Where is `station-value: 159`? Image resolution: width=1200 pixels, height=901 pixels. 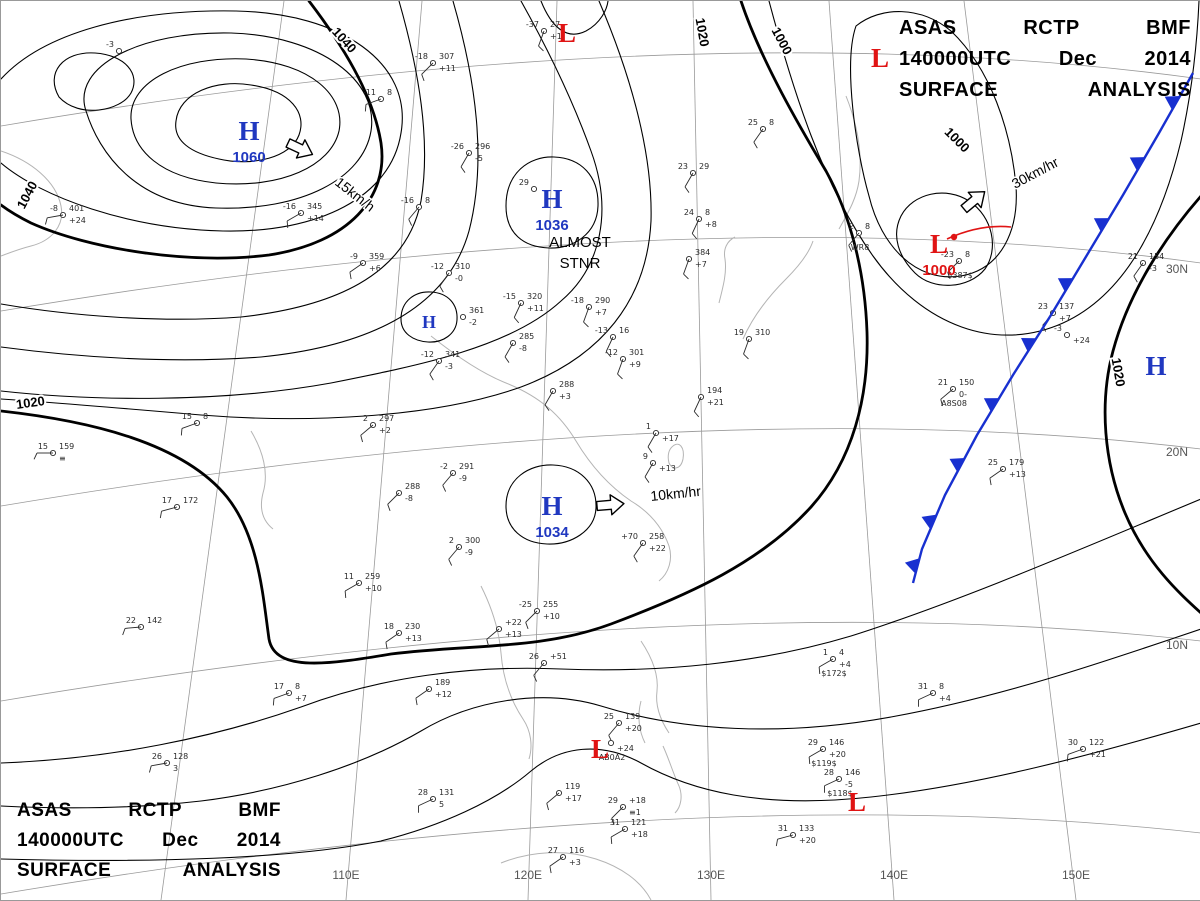
station-value: 159 is located at coordinates (66, 446).